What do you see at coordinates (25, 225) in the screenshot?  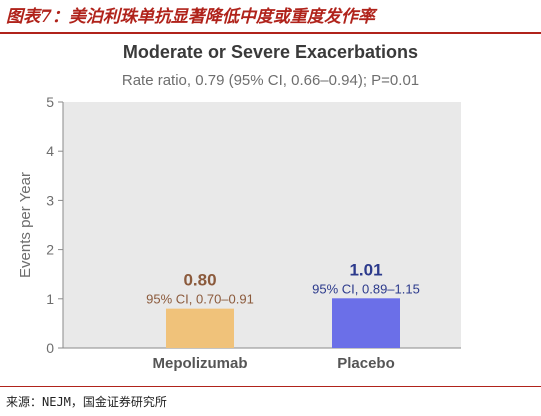 I see `y-axis-label: Events per Year` at bounding box center [25, 225].